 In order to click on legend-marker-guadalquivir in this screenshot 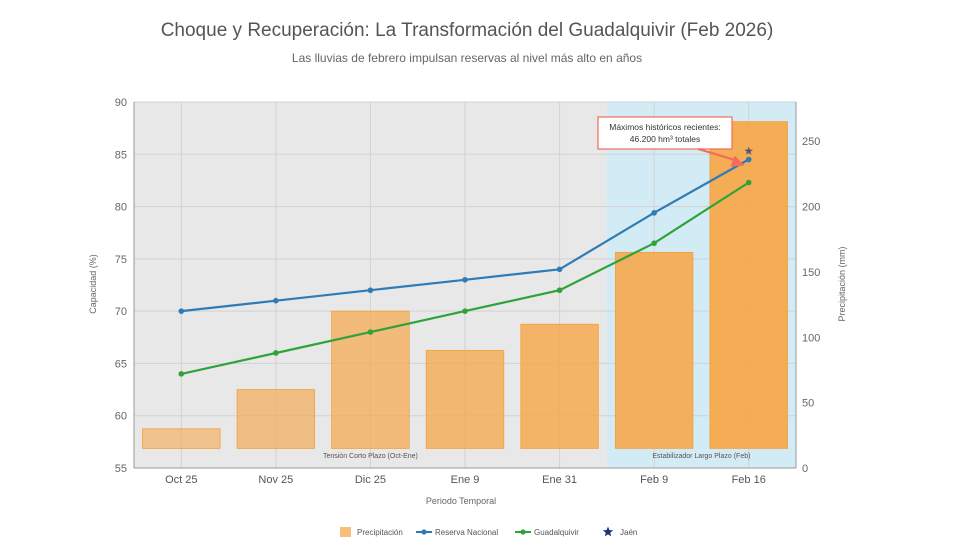, I will do `click(523, 532)`.